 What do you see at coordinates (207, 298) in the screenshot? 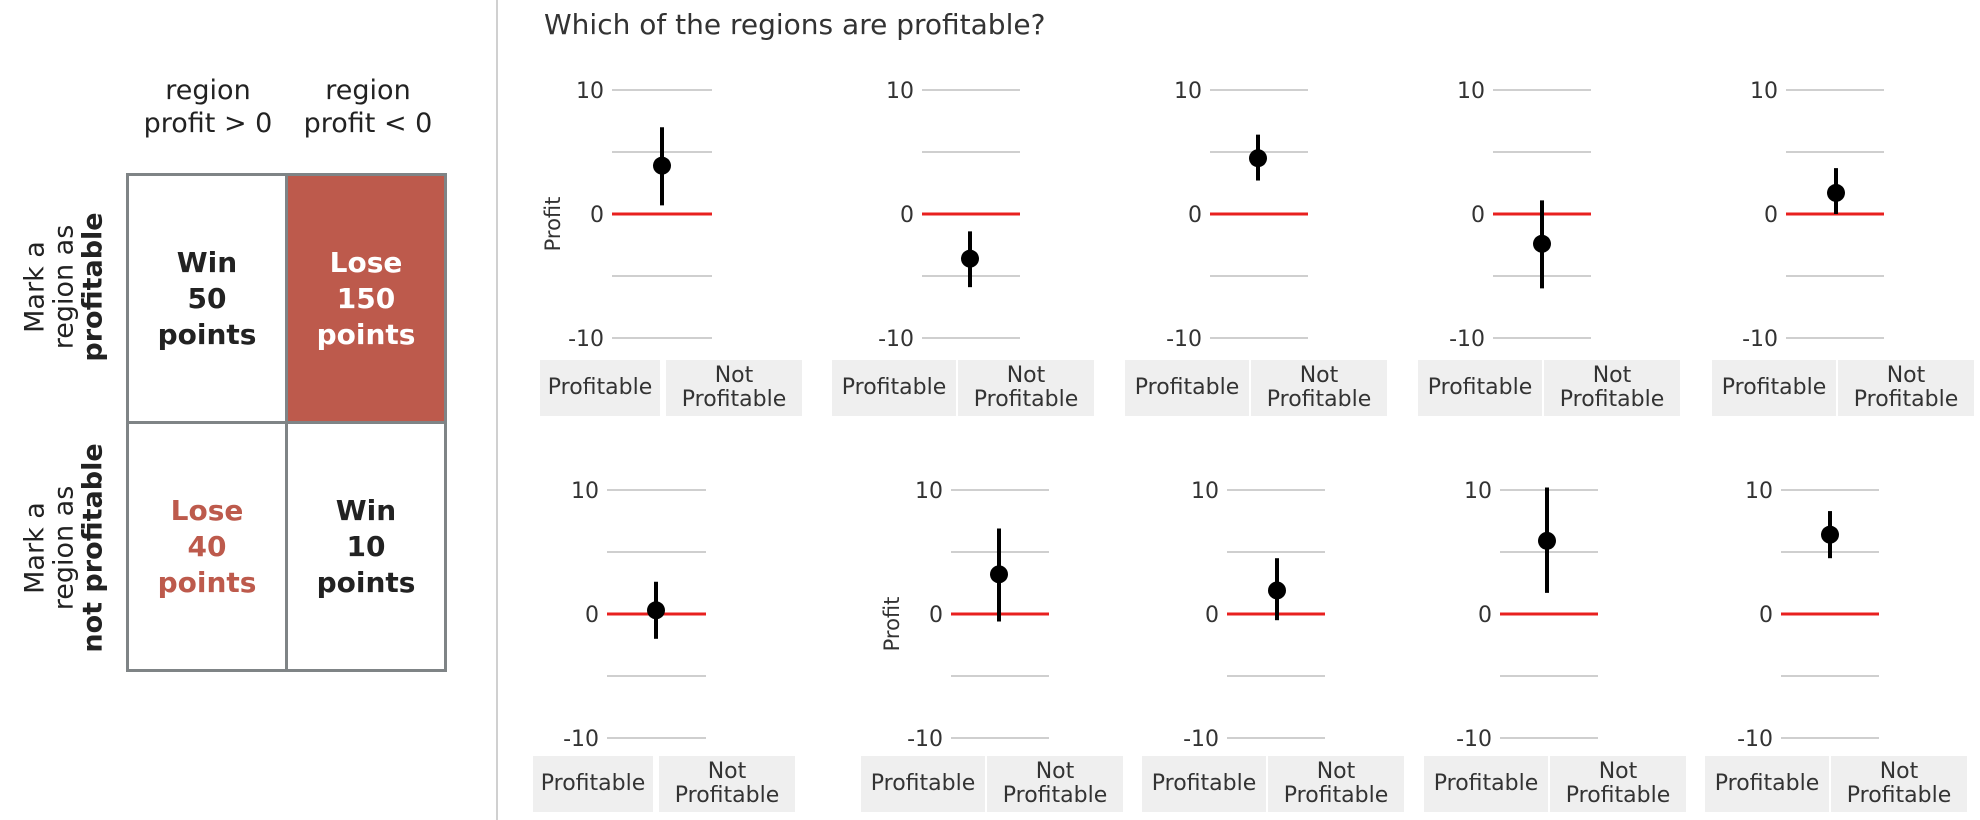
I see `cell-profitable-win: Win 50 points` at bounding box center [207, 298].